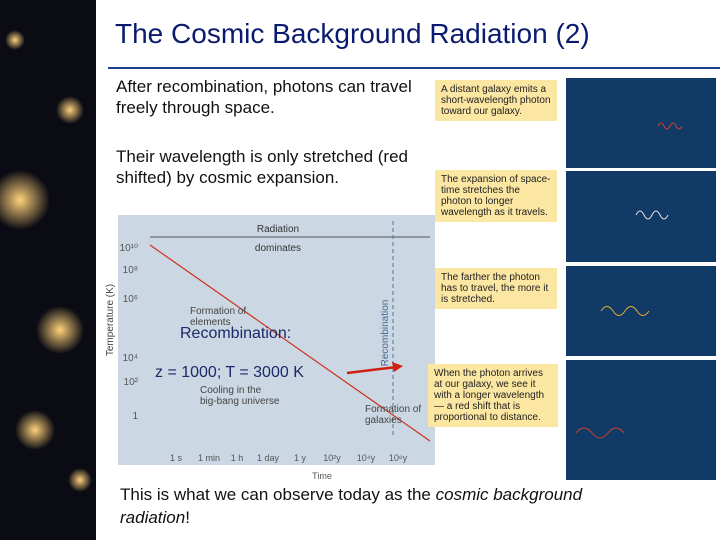 The height and width of the screenshot is (540, 720). I want to click on title: The Cosmic Background Radiation (2), so click(352, 33).